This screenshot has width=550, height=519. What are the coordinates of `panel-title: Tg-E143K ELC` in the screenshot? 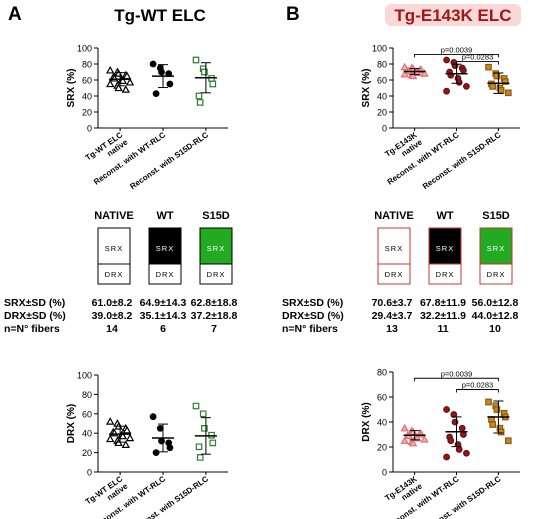 It's located at (452, 15).